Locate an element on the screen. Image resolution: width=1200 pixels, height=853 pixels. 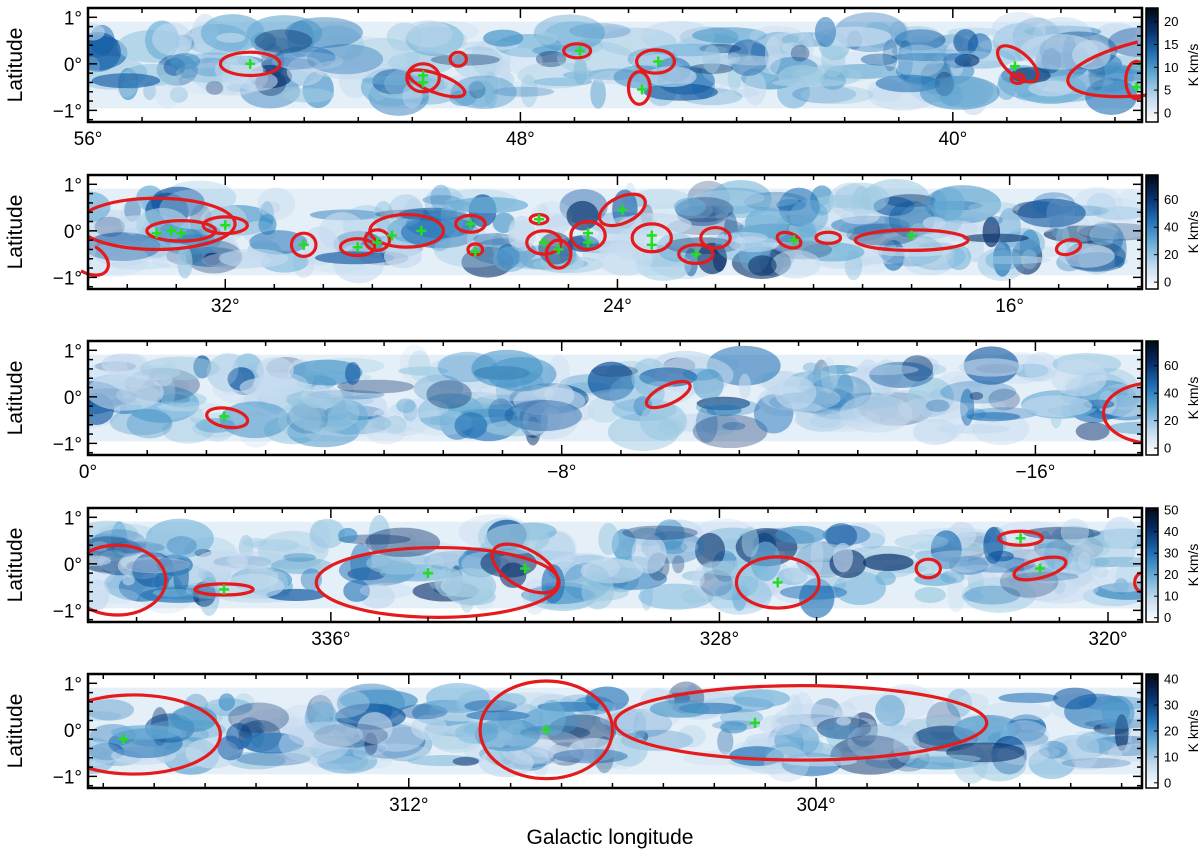
x-tick-label: 312° is located at coordinates (408, 805).